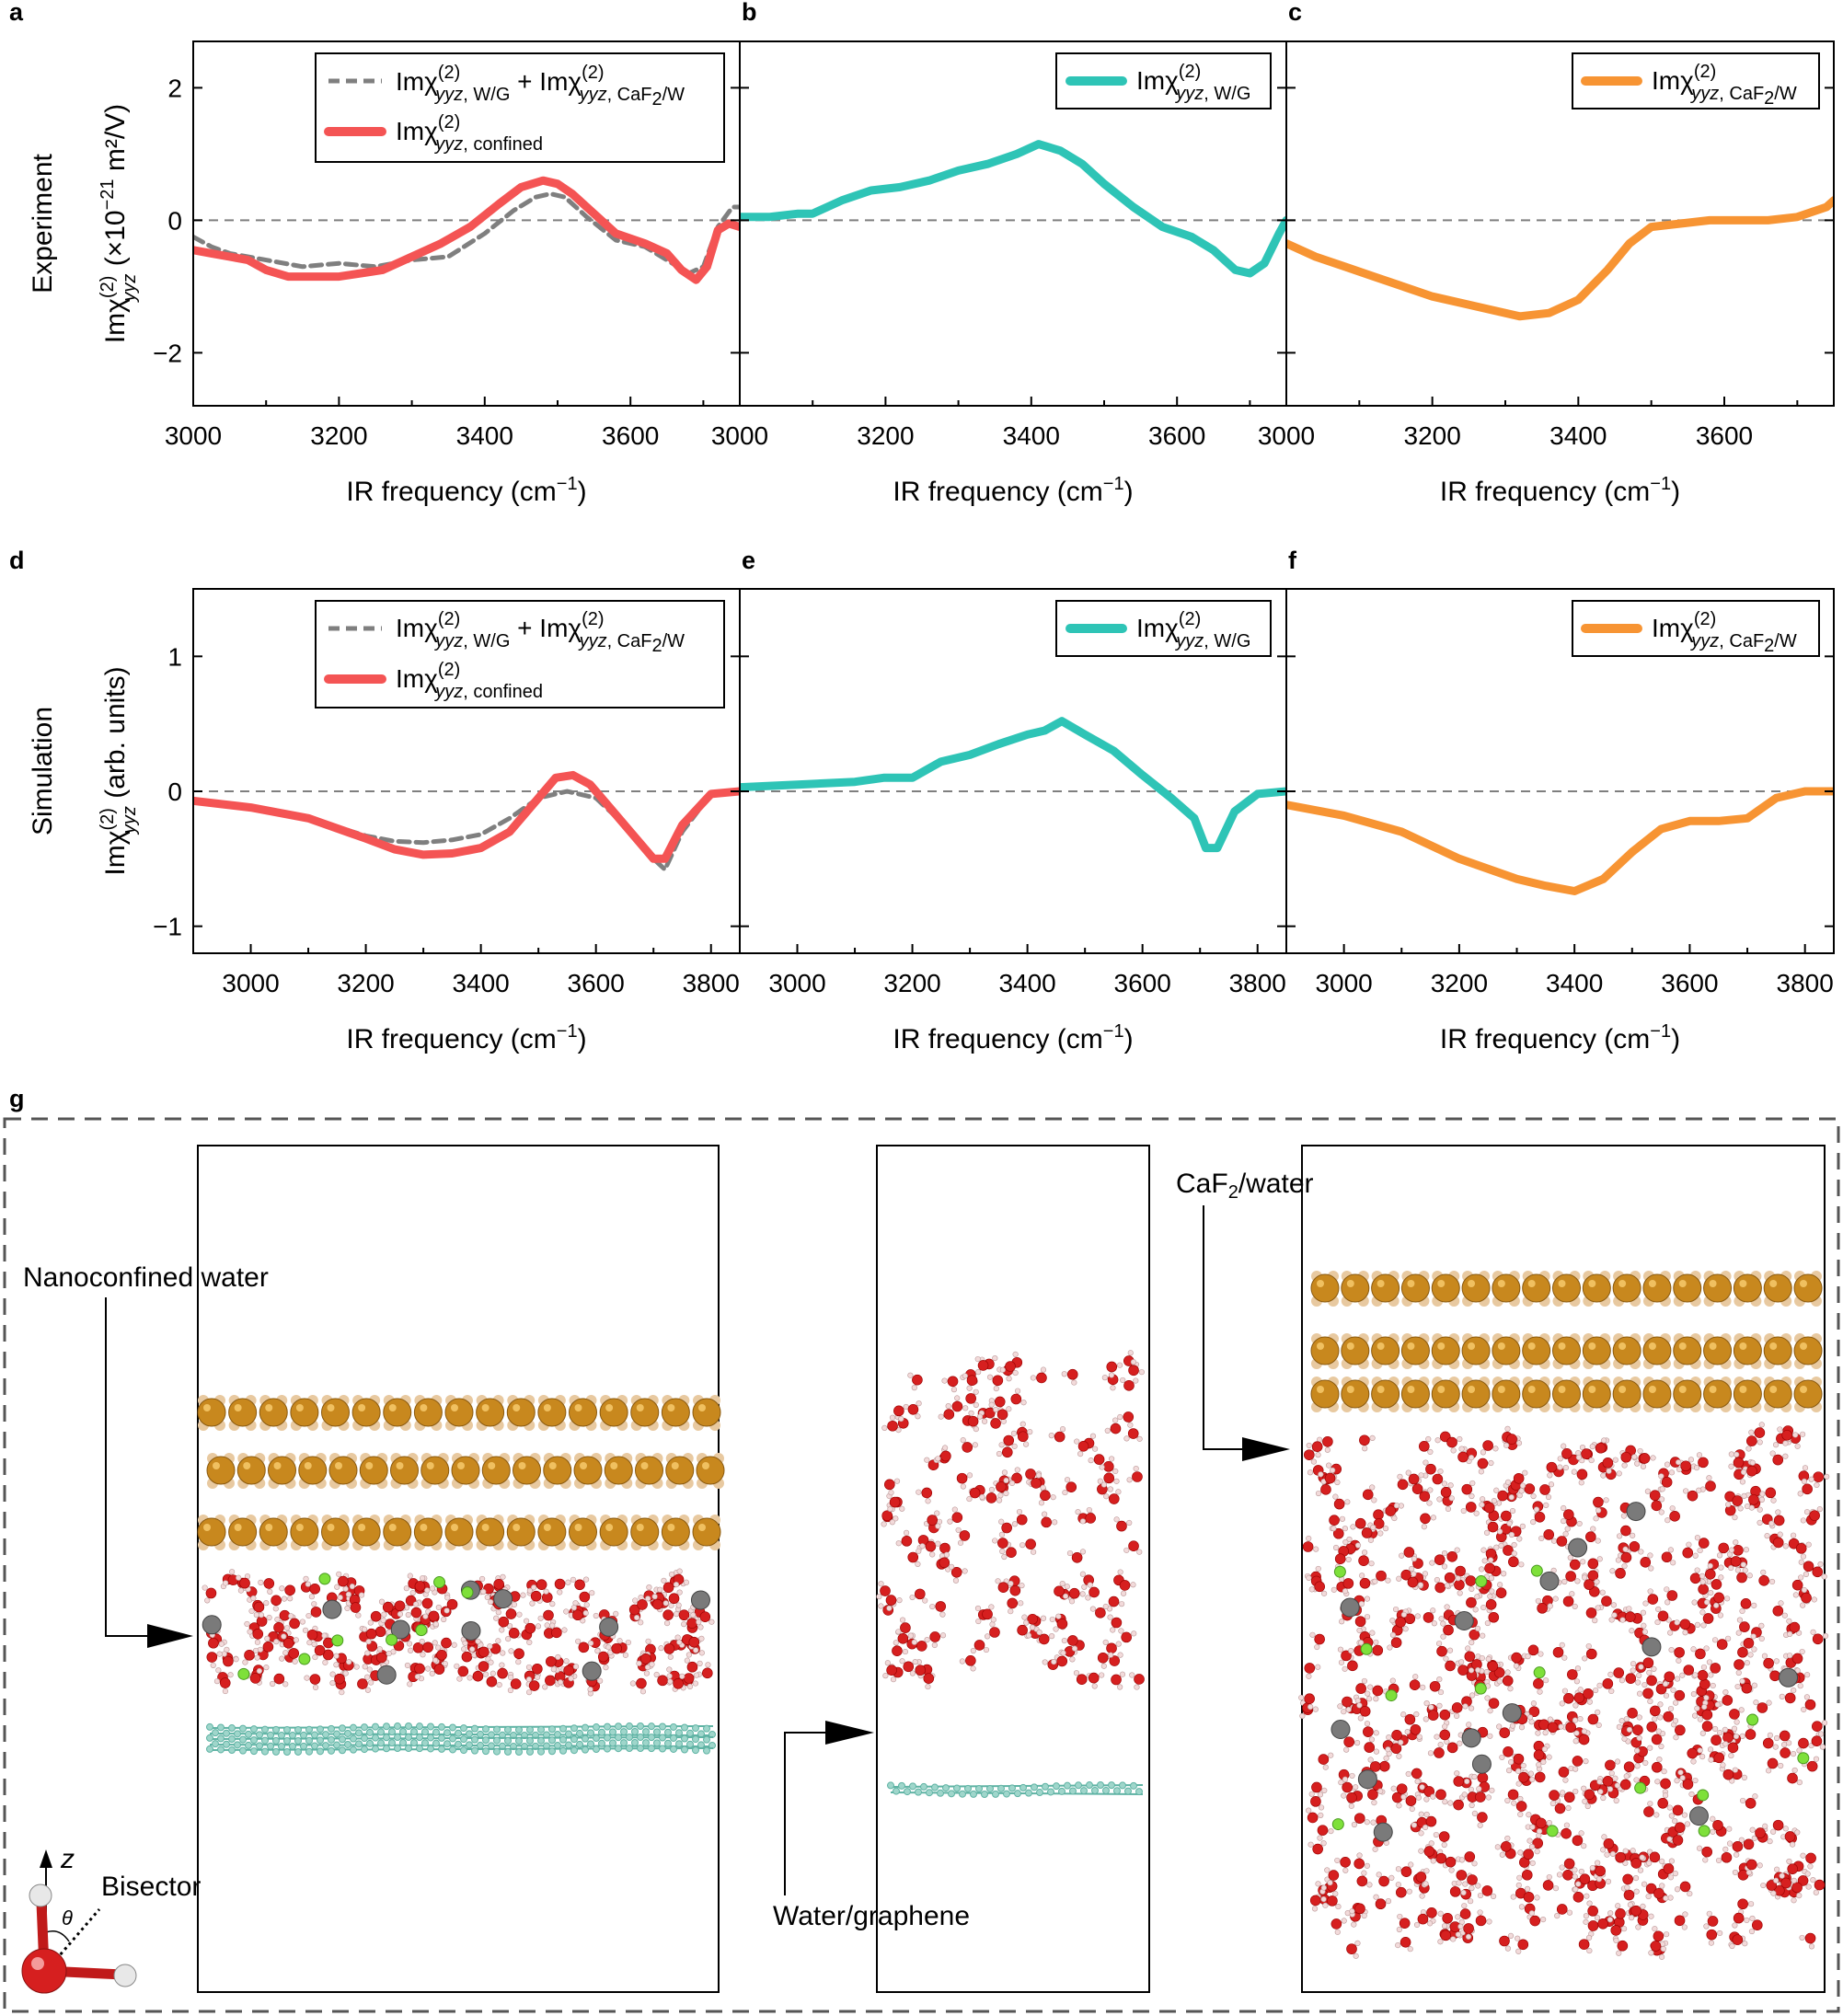  Describe the element at coordinates (43, 223) in the screenshot. I see `row-label-experiment: Experiment` at that location.